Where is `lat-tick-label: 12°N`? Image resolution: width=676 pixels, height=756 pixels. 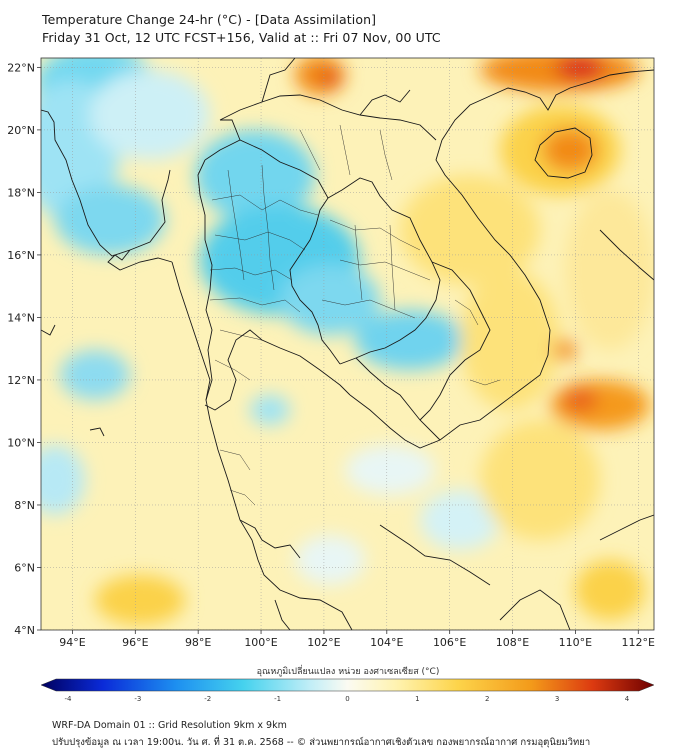
lat-tick-label: 12°N is located at coordinates (21, 380).